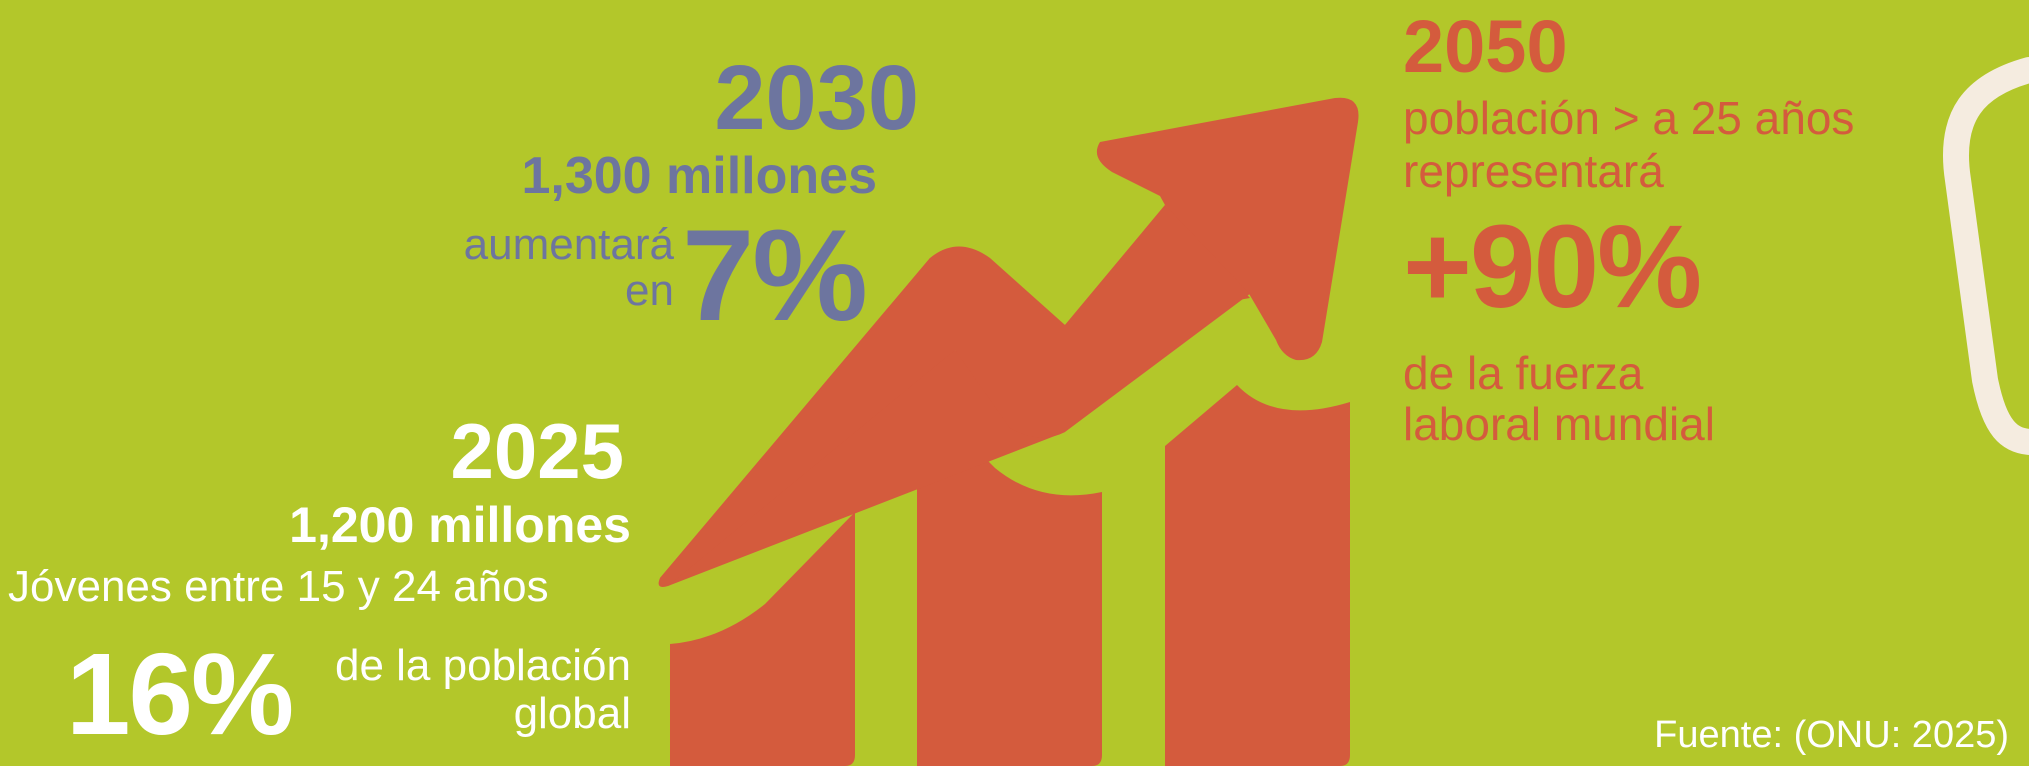 The width and height of the screenshot is (2029, 766). Describe the element at coordinates (1523, 373) in the screenshot. I see `workforce-line-1: de la fuerza` at that location.